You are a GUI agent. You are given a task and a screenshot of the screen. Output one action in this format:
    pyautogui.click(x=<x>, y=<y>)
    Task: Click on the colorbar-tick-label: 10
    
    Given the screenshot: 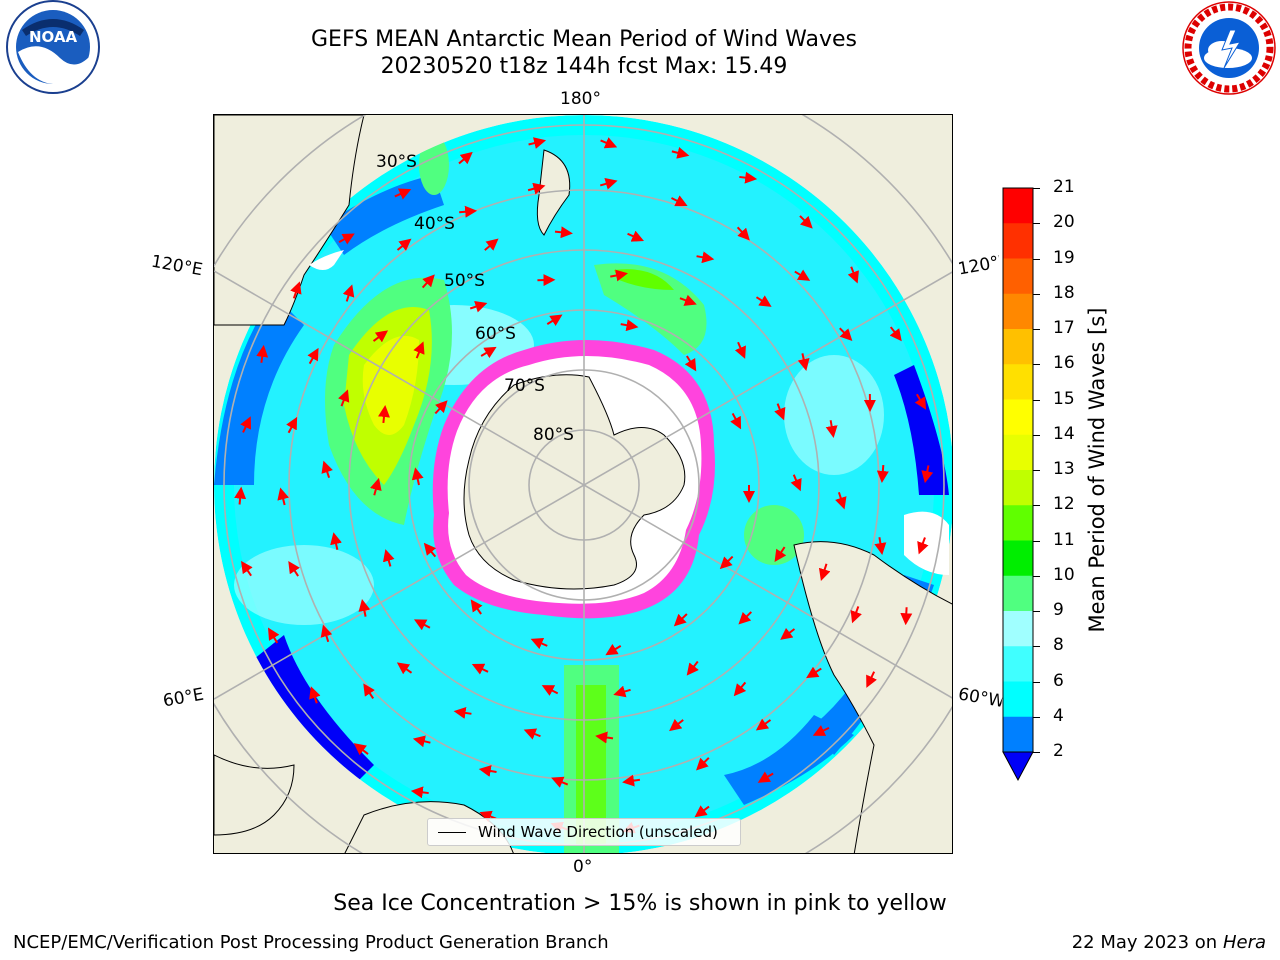 What is the action you would take?
    pyautogui.click(x=1064, y=574)
    